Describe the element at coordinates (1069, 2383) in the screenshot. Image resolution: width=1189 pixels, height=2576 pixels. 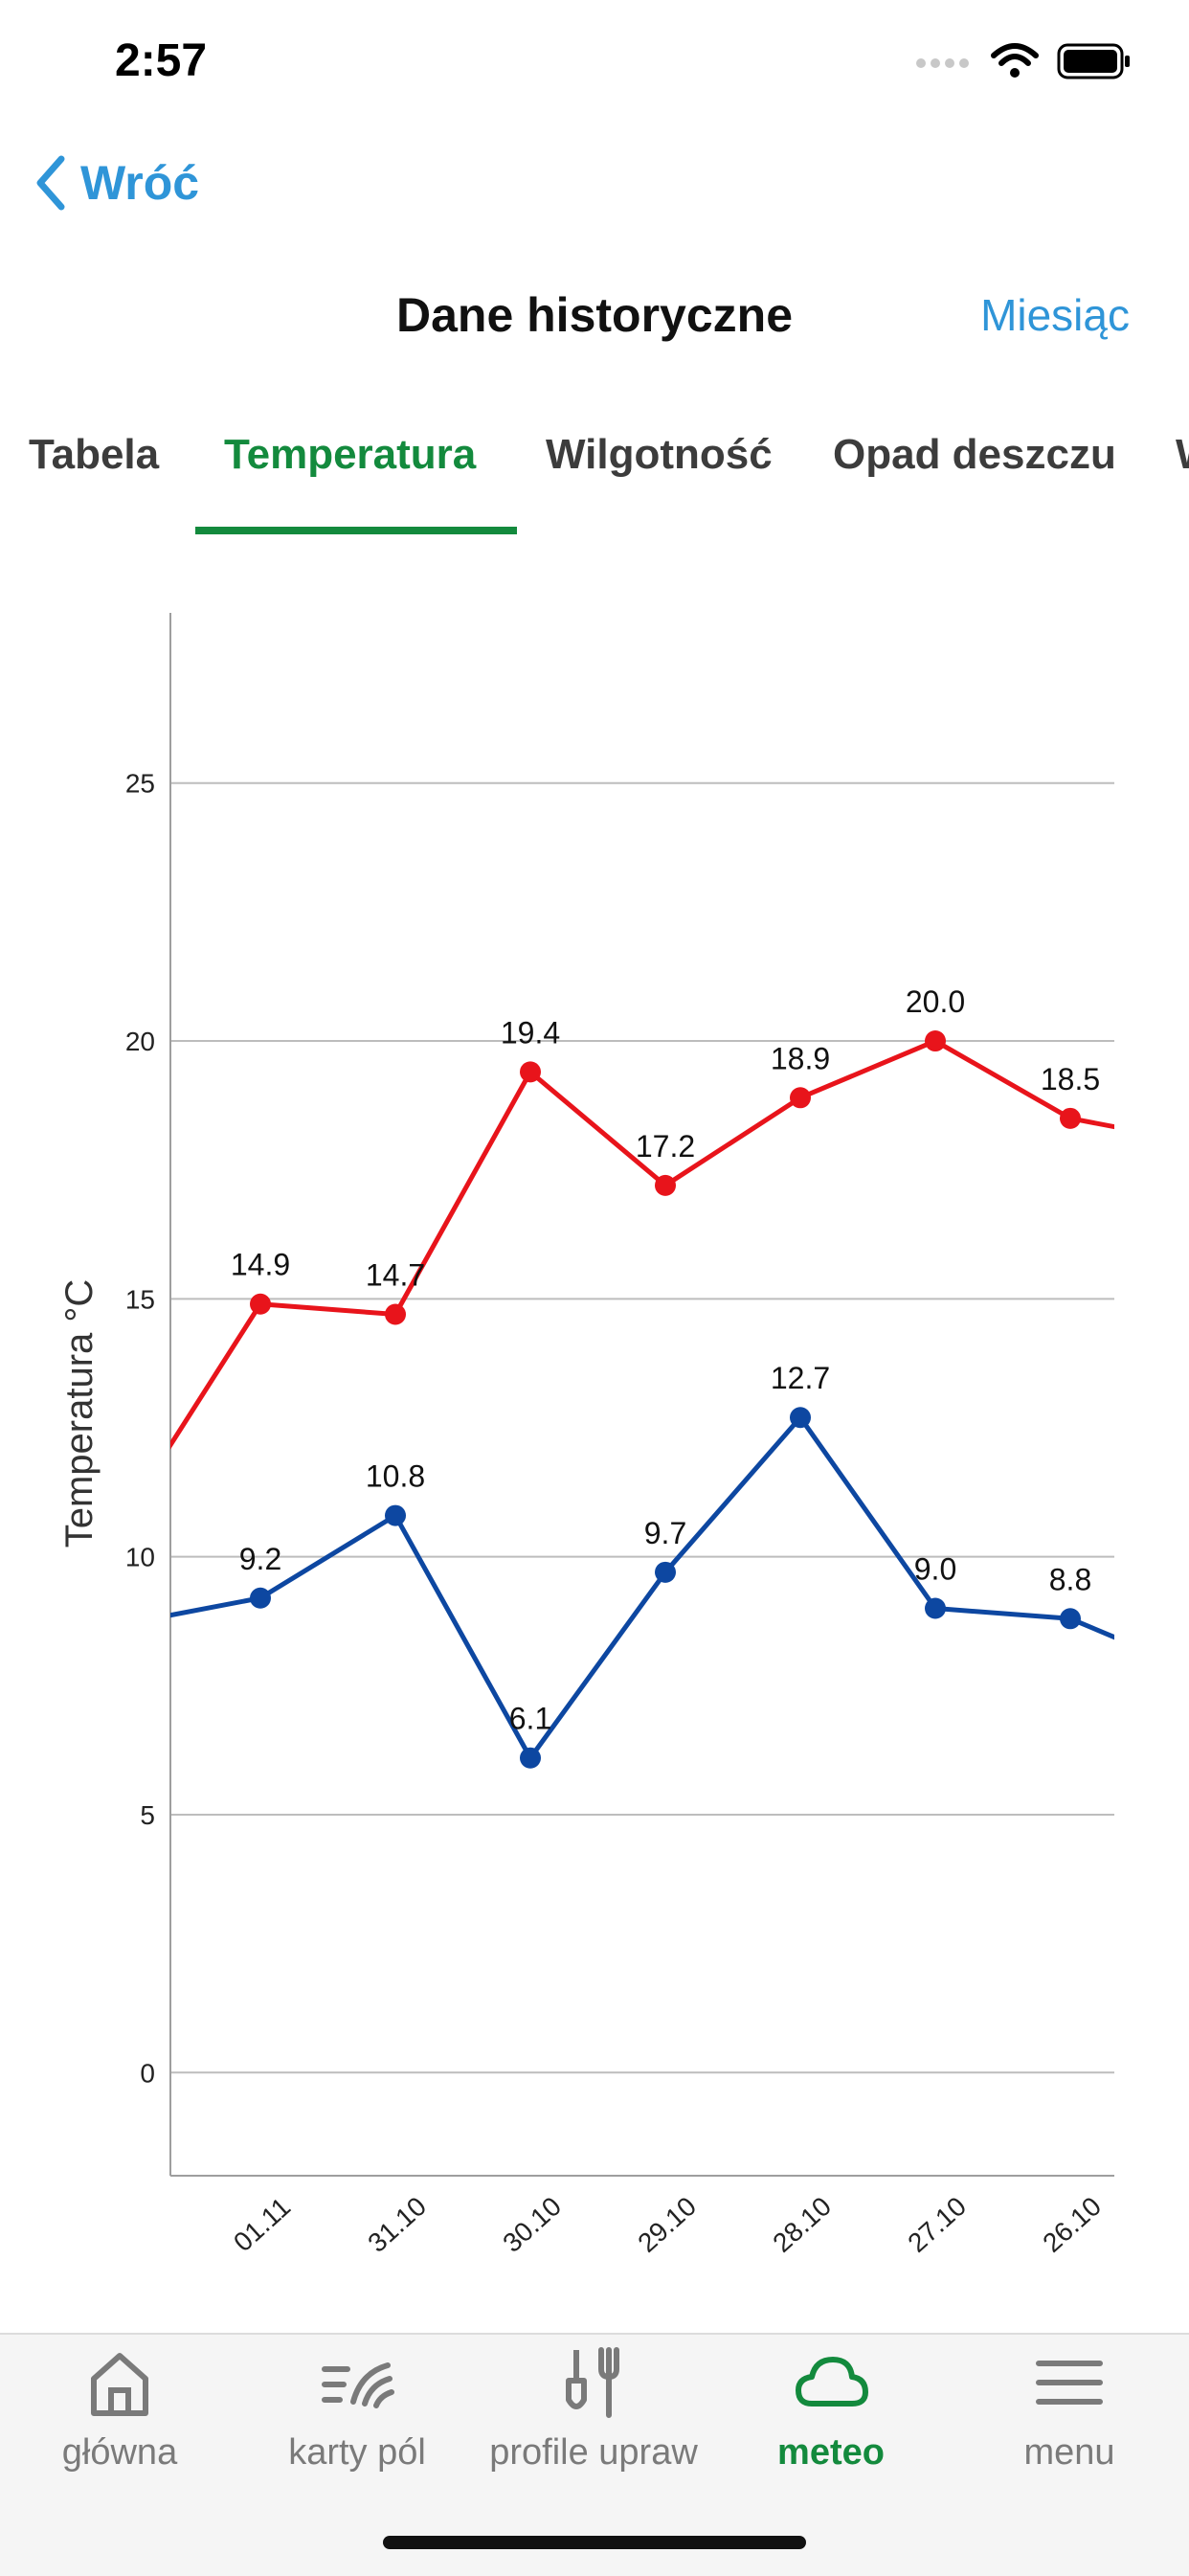
I see `hamburger-menu-icon` at that location.